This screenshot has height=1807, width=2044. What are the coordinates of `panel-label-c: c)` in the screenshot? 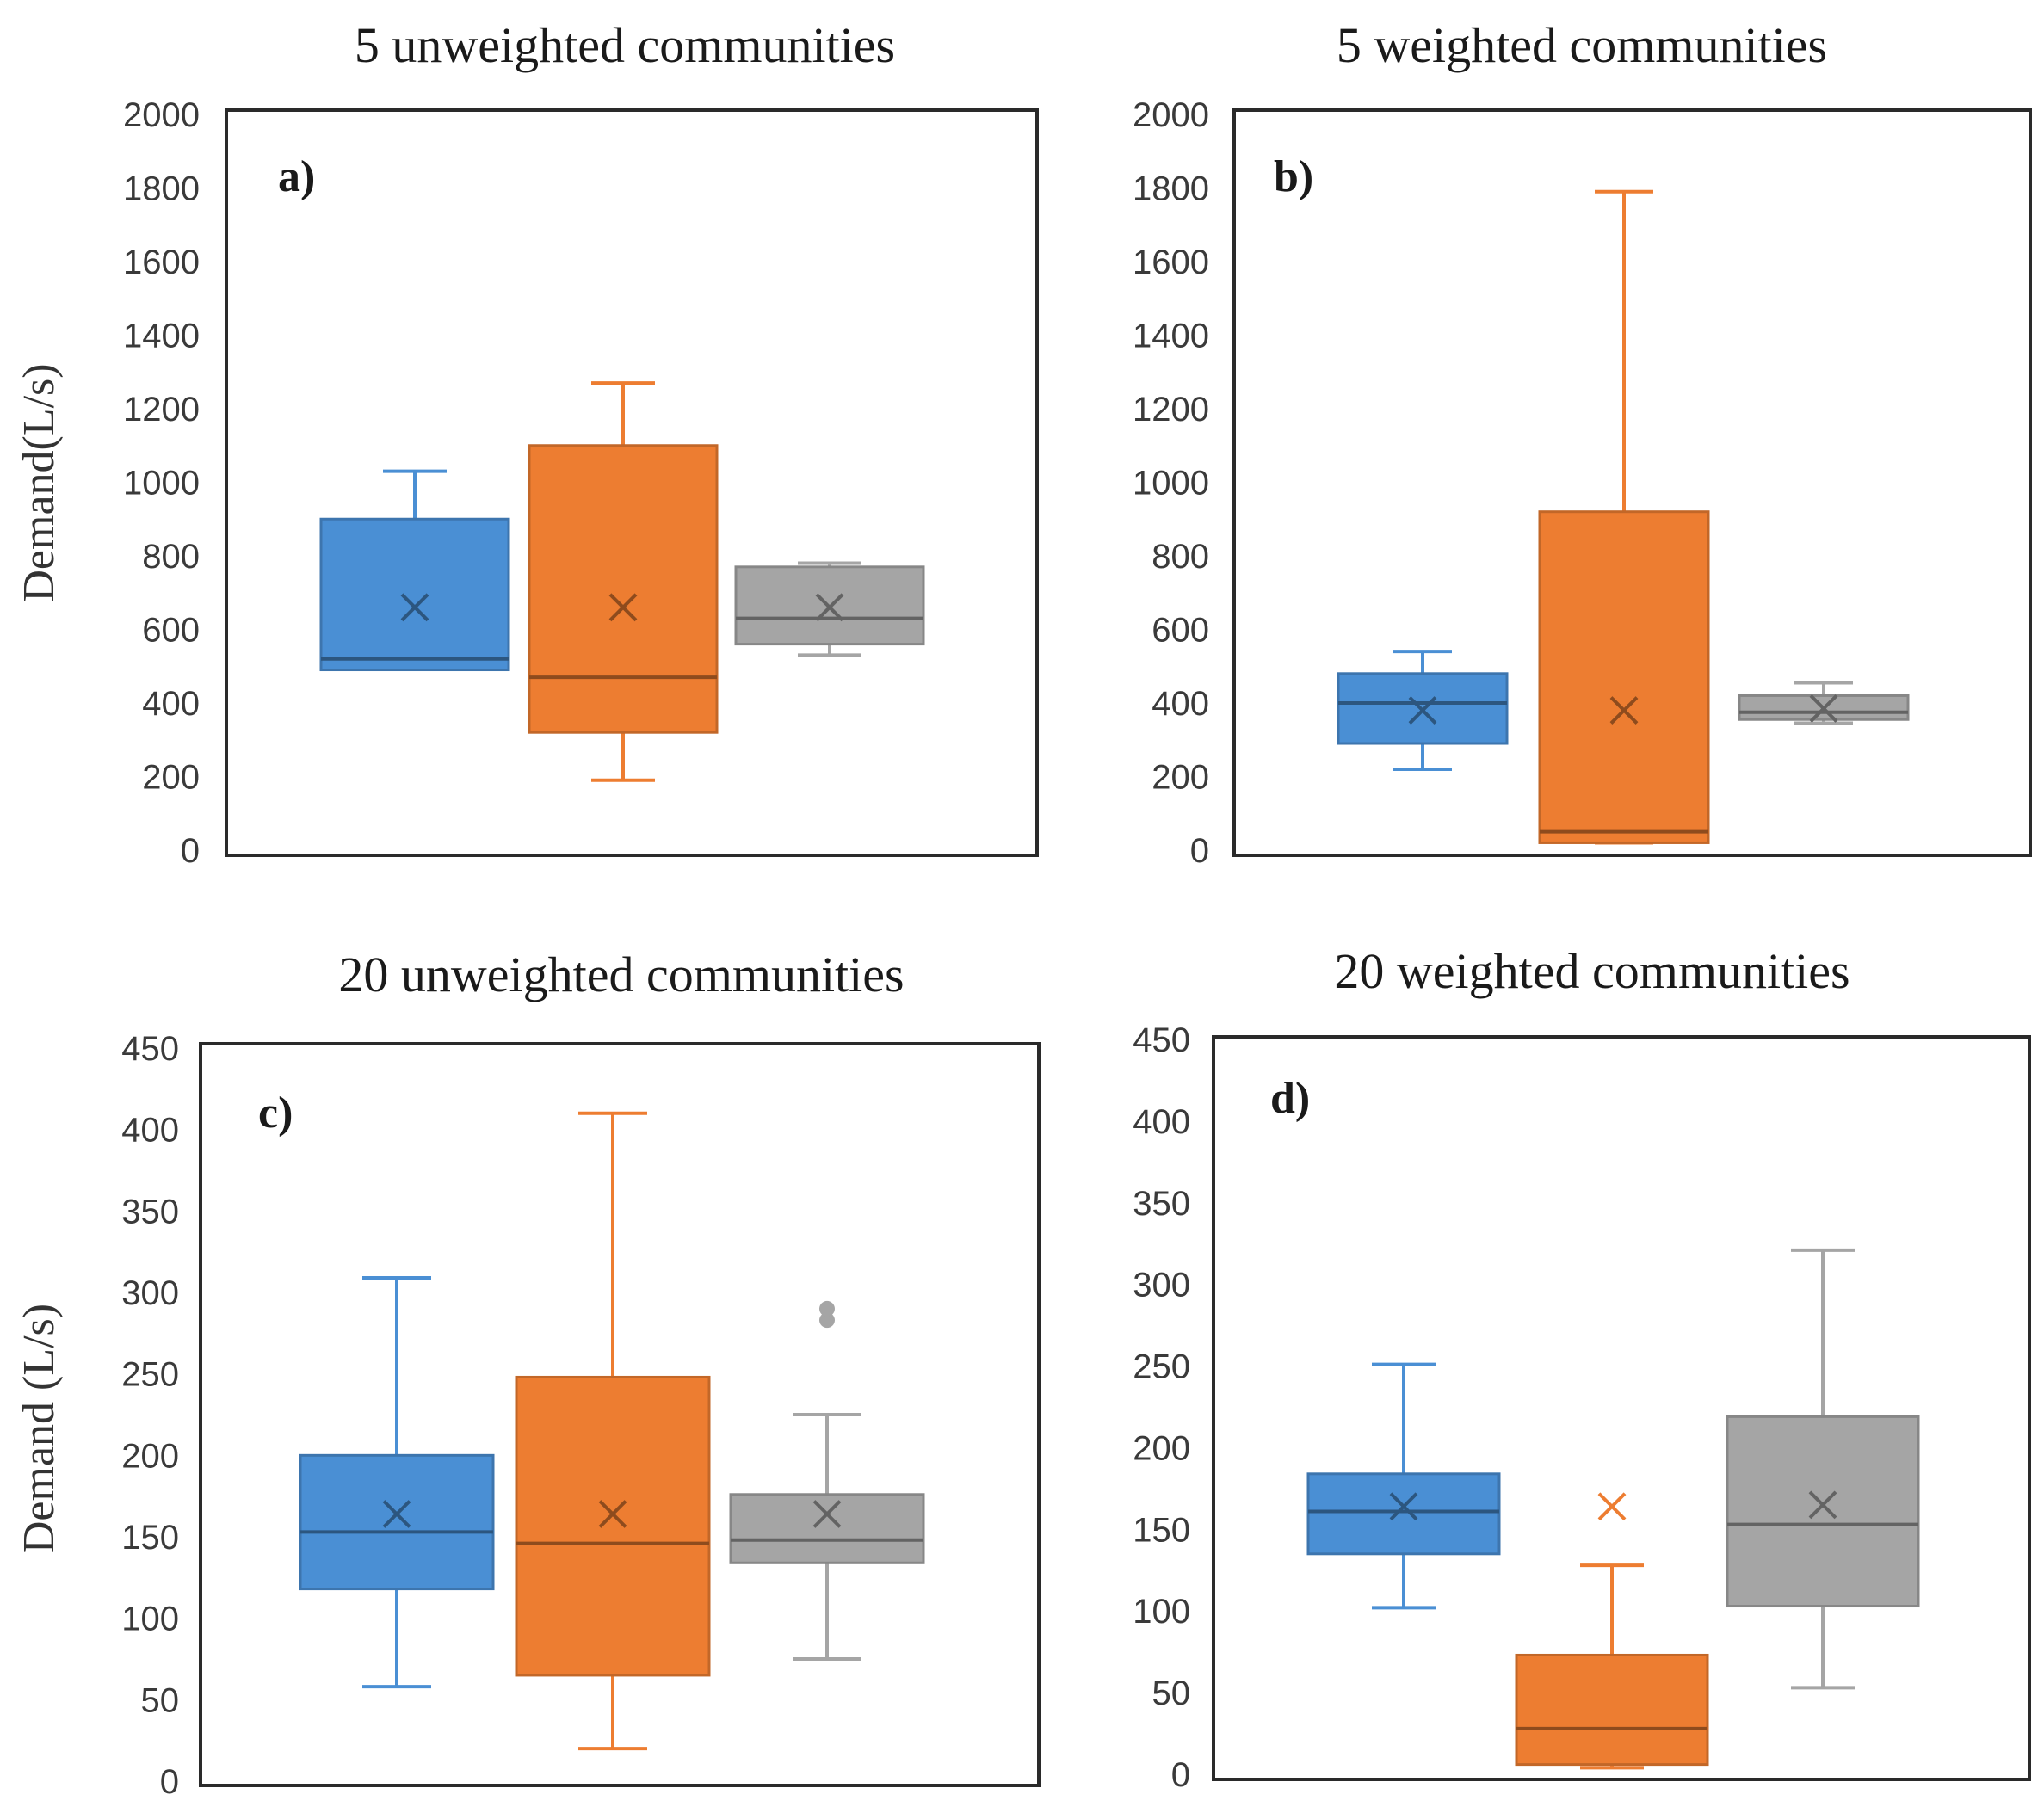 It's located at (275, 1113).